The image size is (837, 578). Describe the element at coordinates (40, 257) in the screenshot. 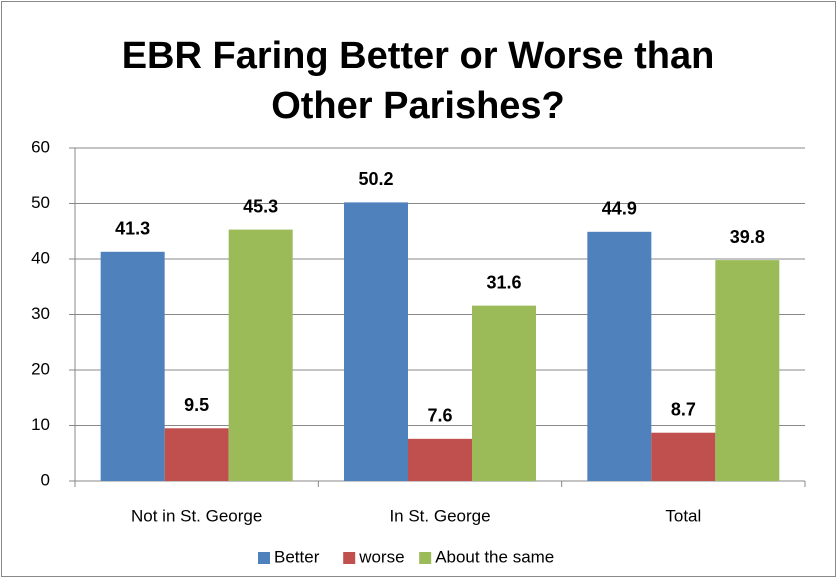

I see `y-tick-label: 40` at that location.